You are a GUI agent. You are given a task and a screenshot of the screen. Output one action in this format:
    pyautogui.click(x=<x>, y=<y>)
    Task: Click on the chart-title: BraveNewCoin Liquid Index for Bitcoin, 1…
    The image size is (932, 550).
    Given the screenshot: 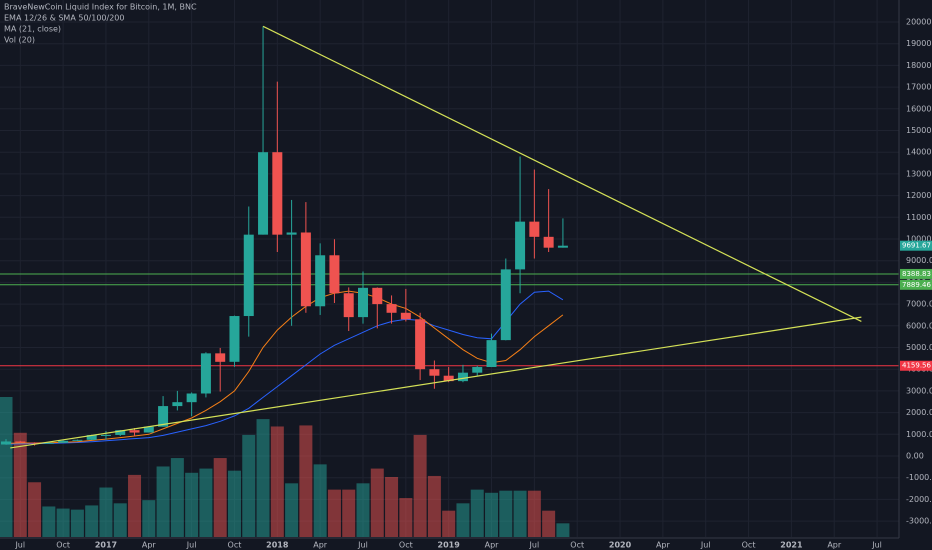 What is the action you would take?
    pyautogui.click(x=100, y=7)
    